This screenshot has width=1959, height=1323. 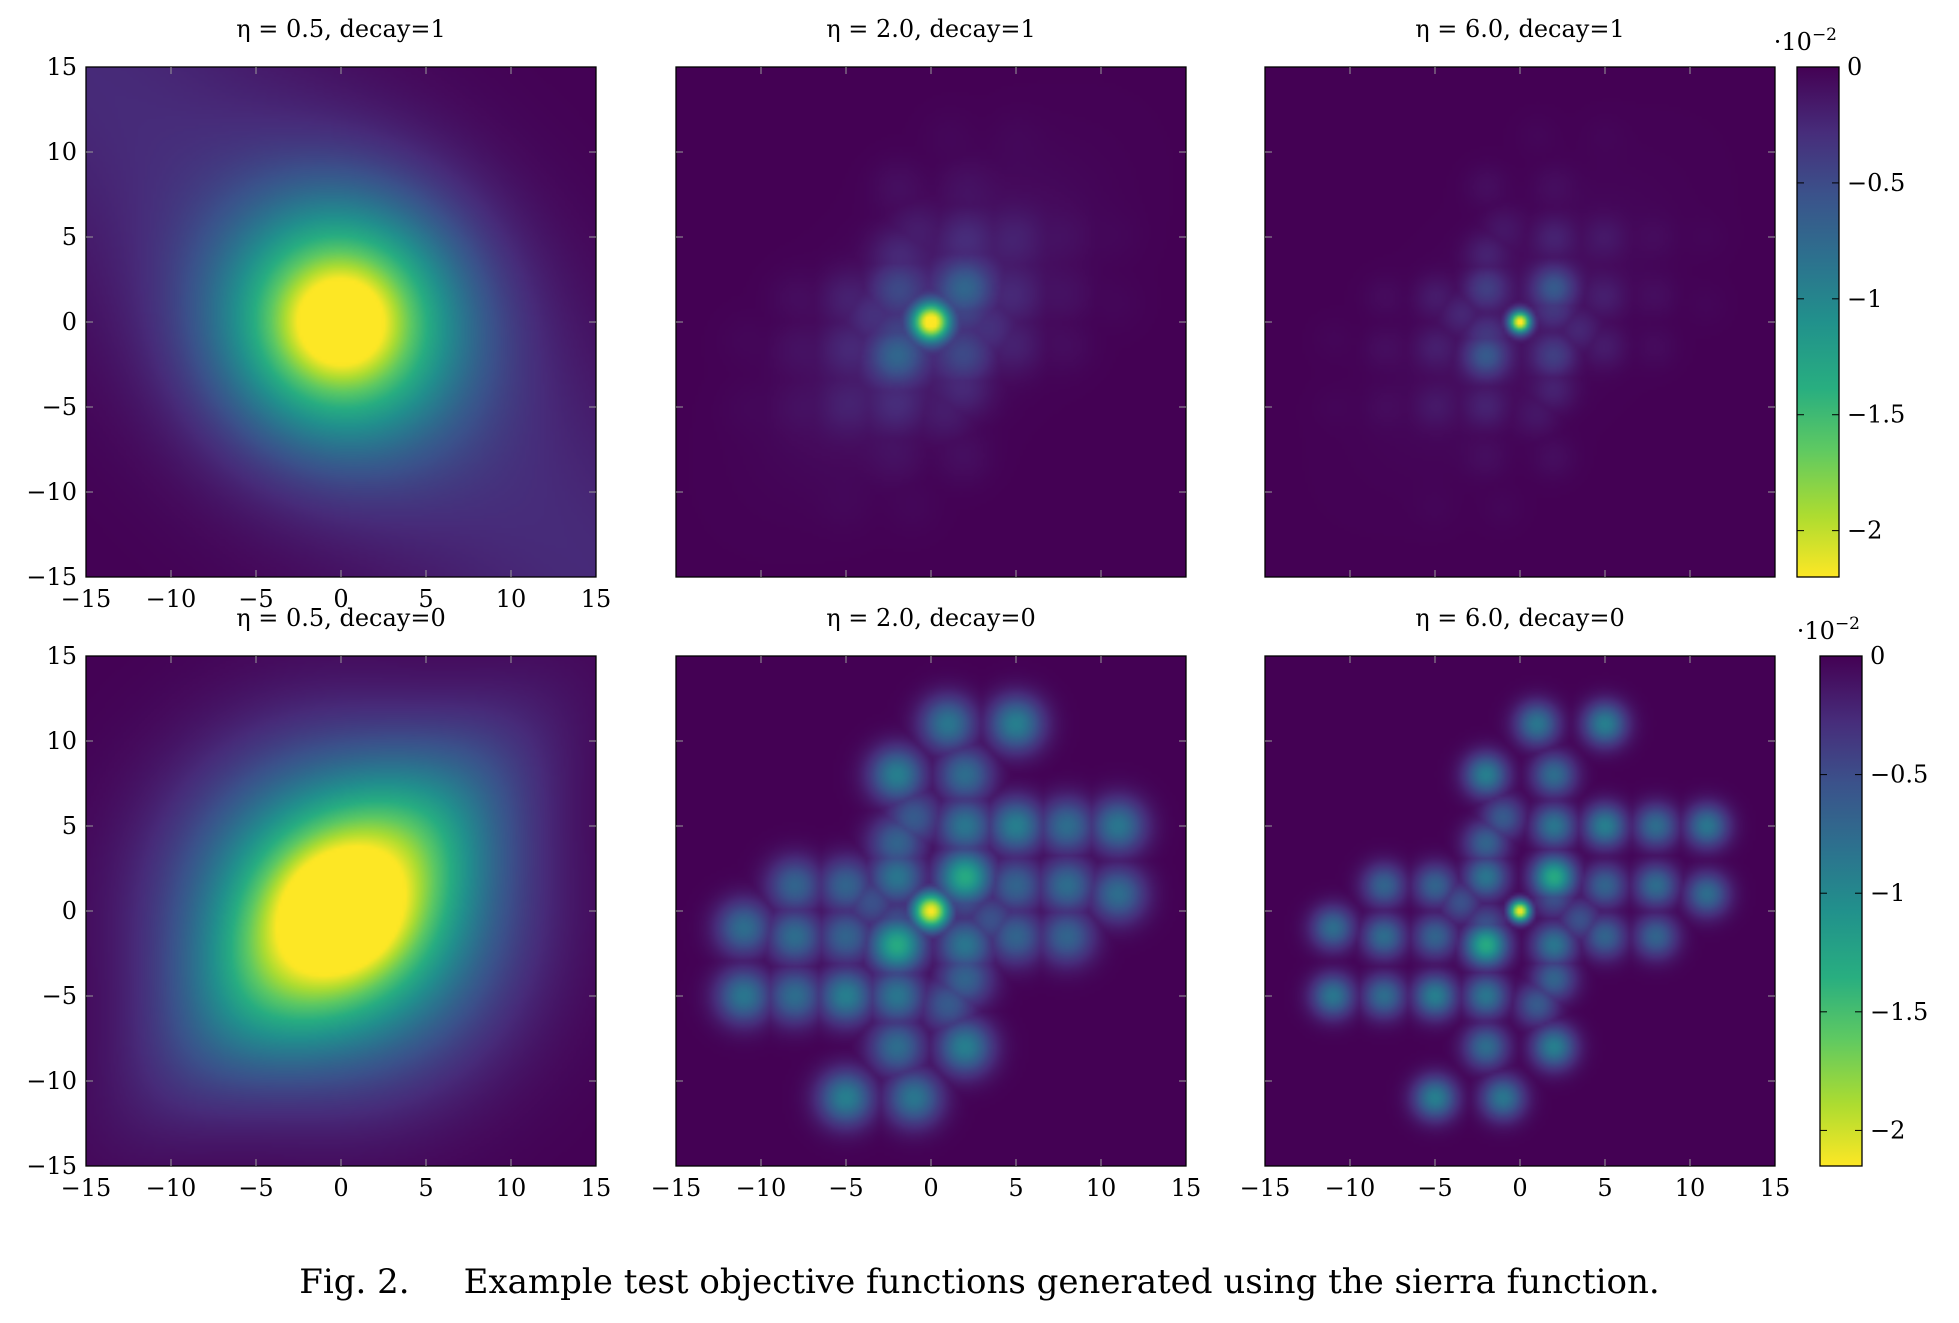 What do you see at coordinates (340, 29) in the screenshot?
I see `subplot-title: η = 0.5, decay=1` at bounding box center [340, 29].